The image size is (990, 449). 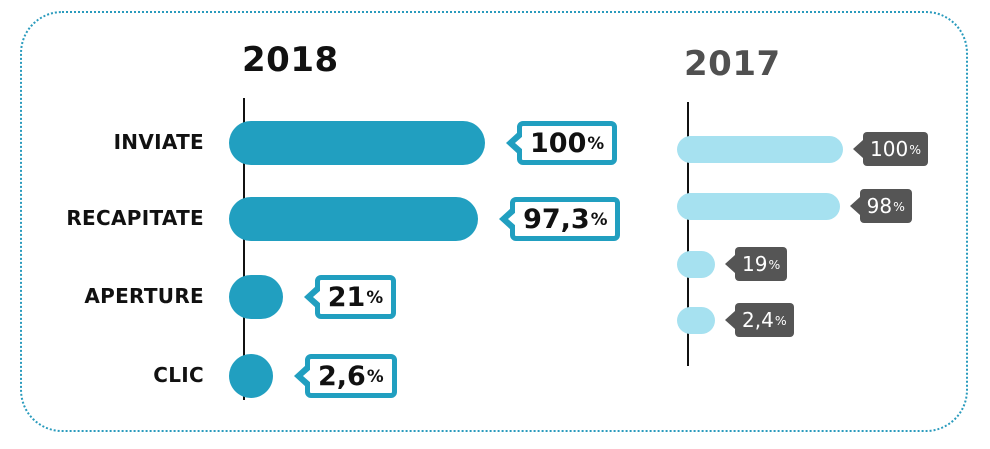 What do you see at coordinates (758, 206) in the screenshot?
I see `bar-2017-recapitate` at bounding box center [758, 206].